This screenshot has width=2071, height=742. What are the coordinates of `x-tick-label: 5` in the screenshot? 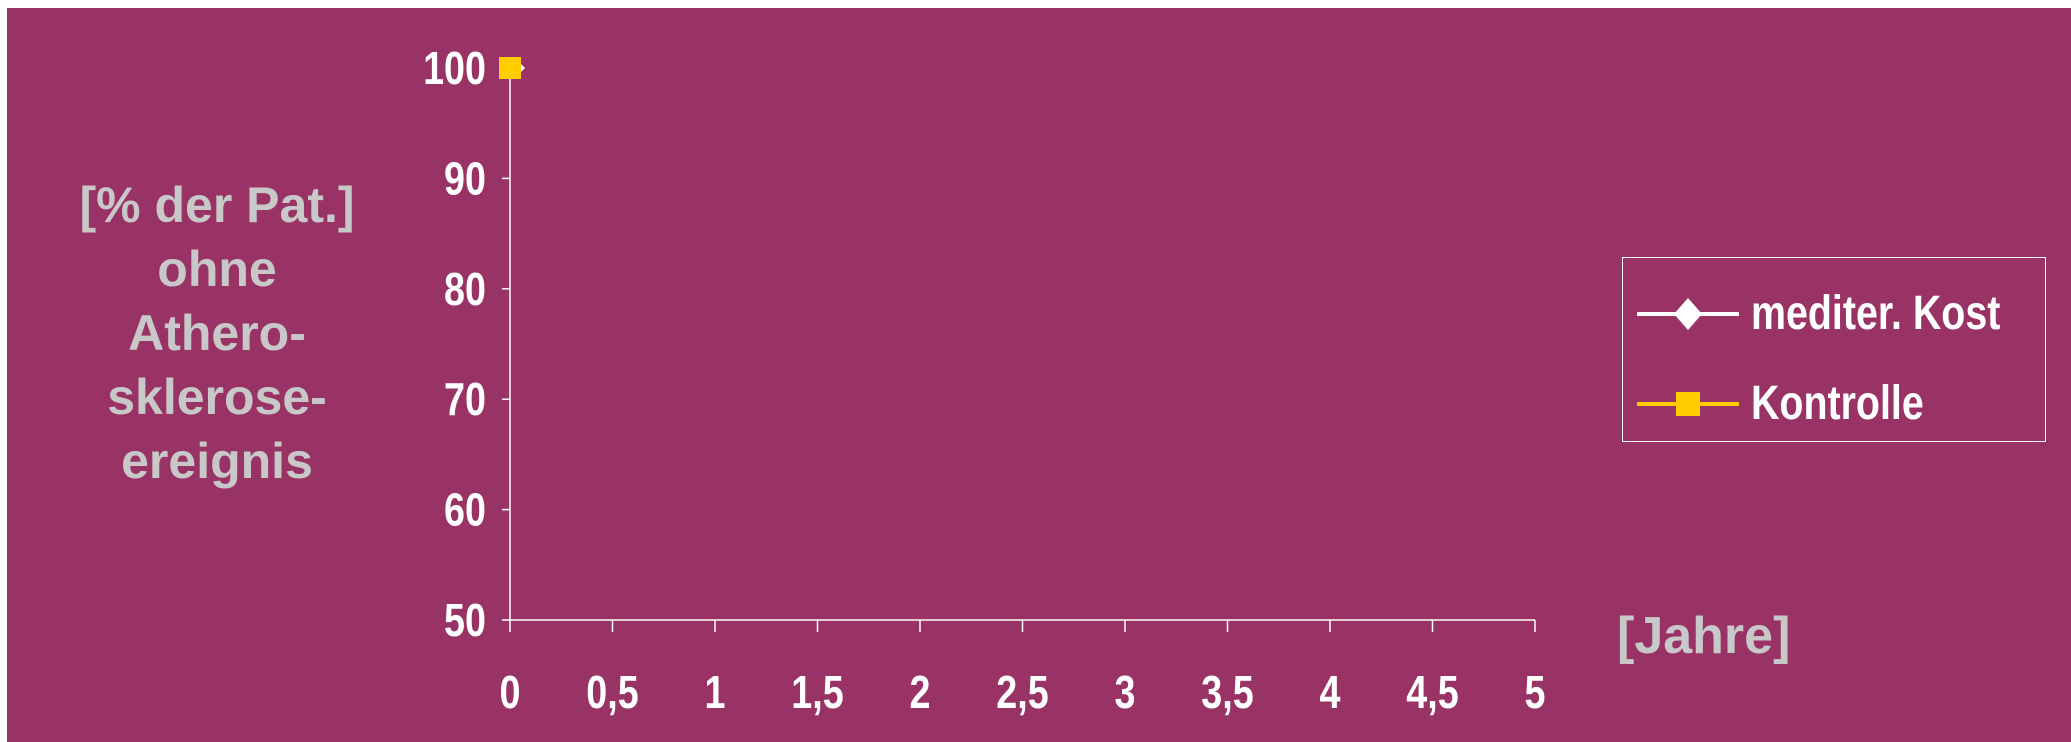 It's located at (1535, 691).